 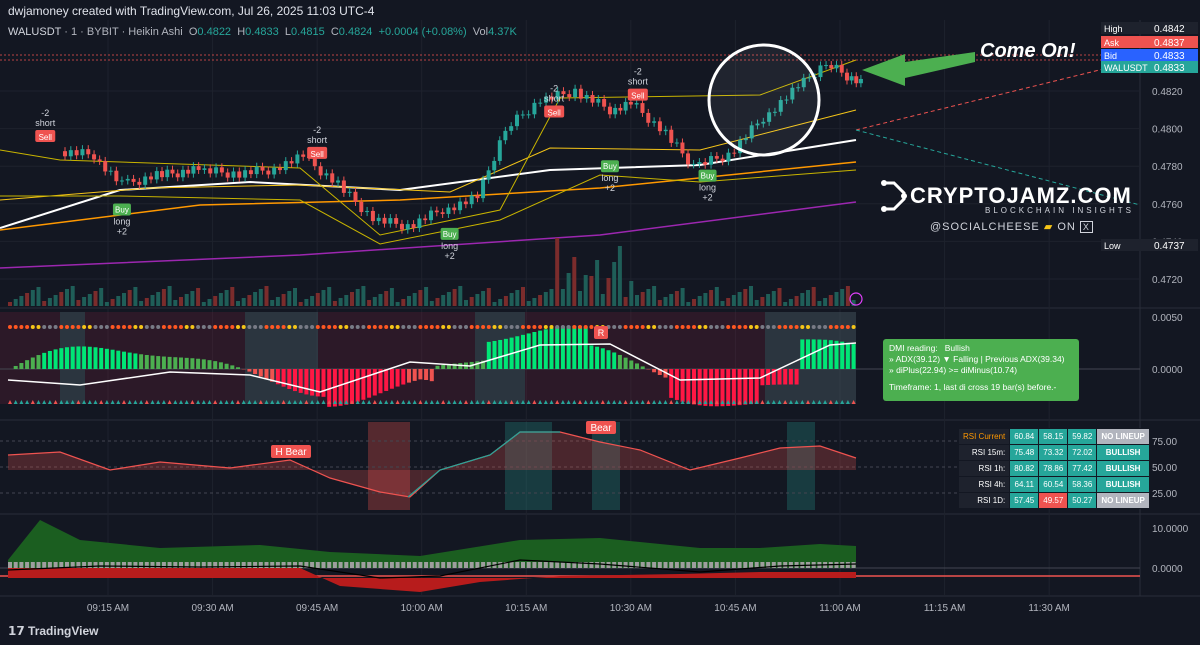 What do you see at coordinates (1164, 442) in the screenshot?
I see `y-tick-label: 75.00` at bounding box center [1164, 442].